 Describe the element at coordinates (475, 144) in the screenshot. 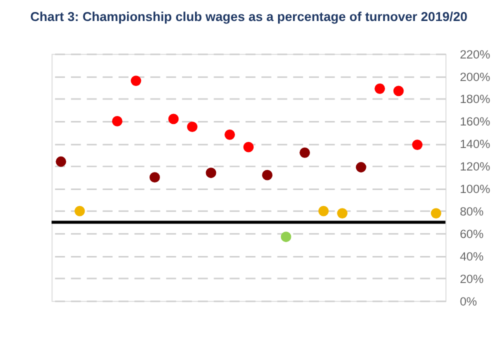

I see `y-tick-label: 140%` at that location.